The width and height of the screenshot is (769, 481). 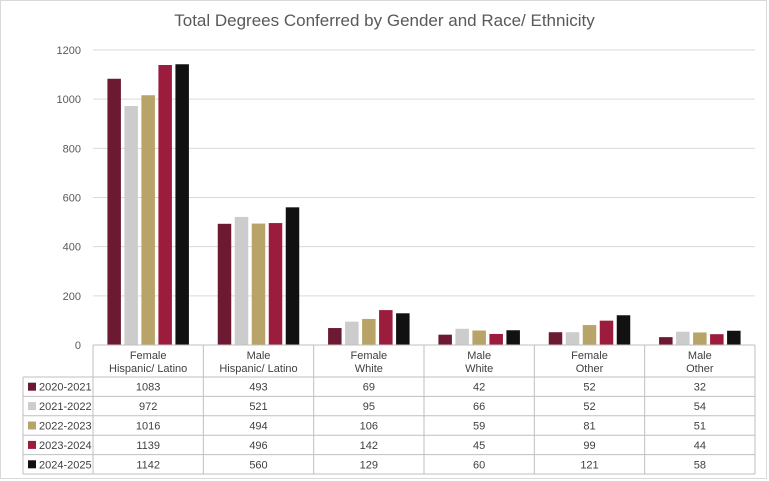 I want to click on data-label: 972, so click(x=148, y=407).